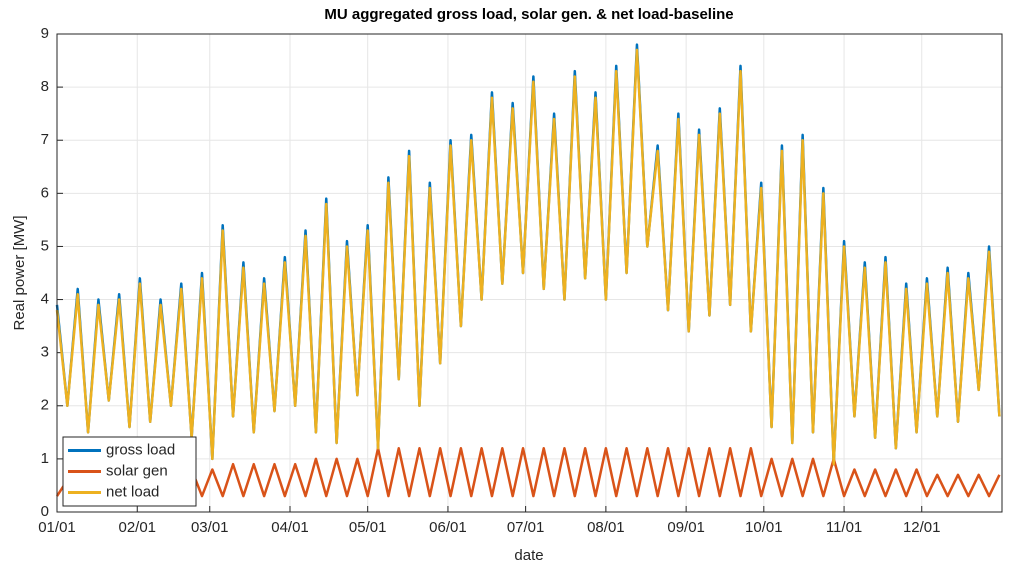 The image size is (1011, 574). Describe the element at coordinates (57, 527) in the screenshot. I see `x-tick-label: 01/01` at that location.